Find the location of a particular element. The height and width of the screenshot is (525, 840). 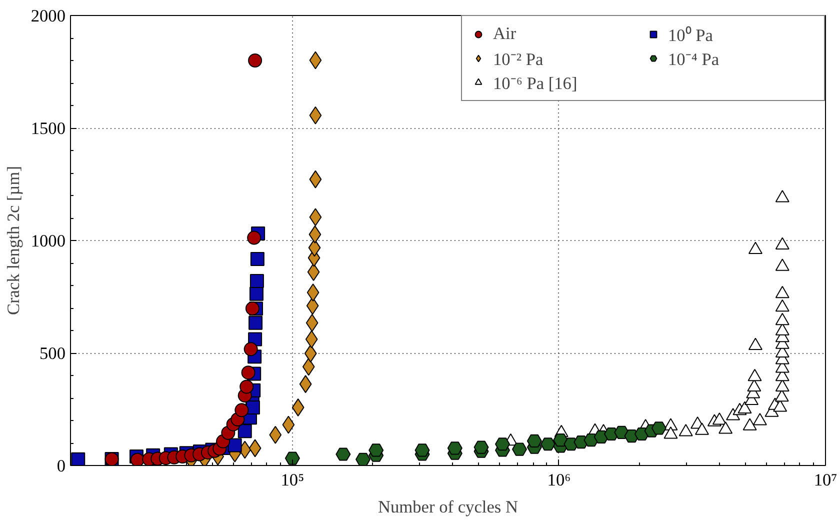

legend-label: 10⁻⁴ Pa is located at coordinates (694, 59).